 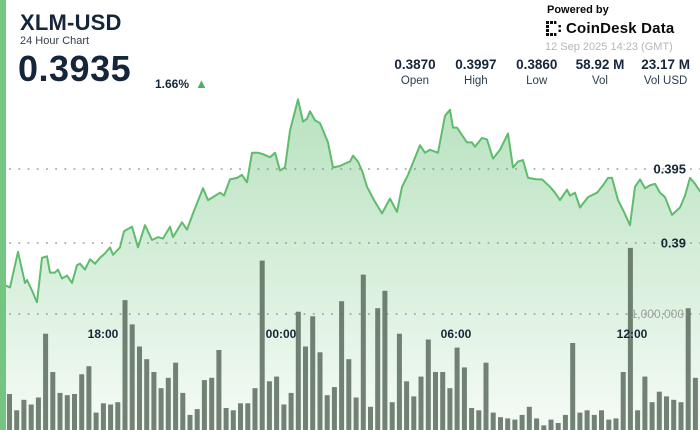 I want to click on stat-low-label: Low, so click(x=537, y=80).